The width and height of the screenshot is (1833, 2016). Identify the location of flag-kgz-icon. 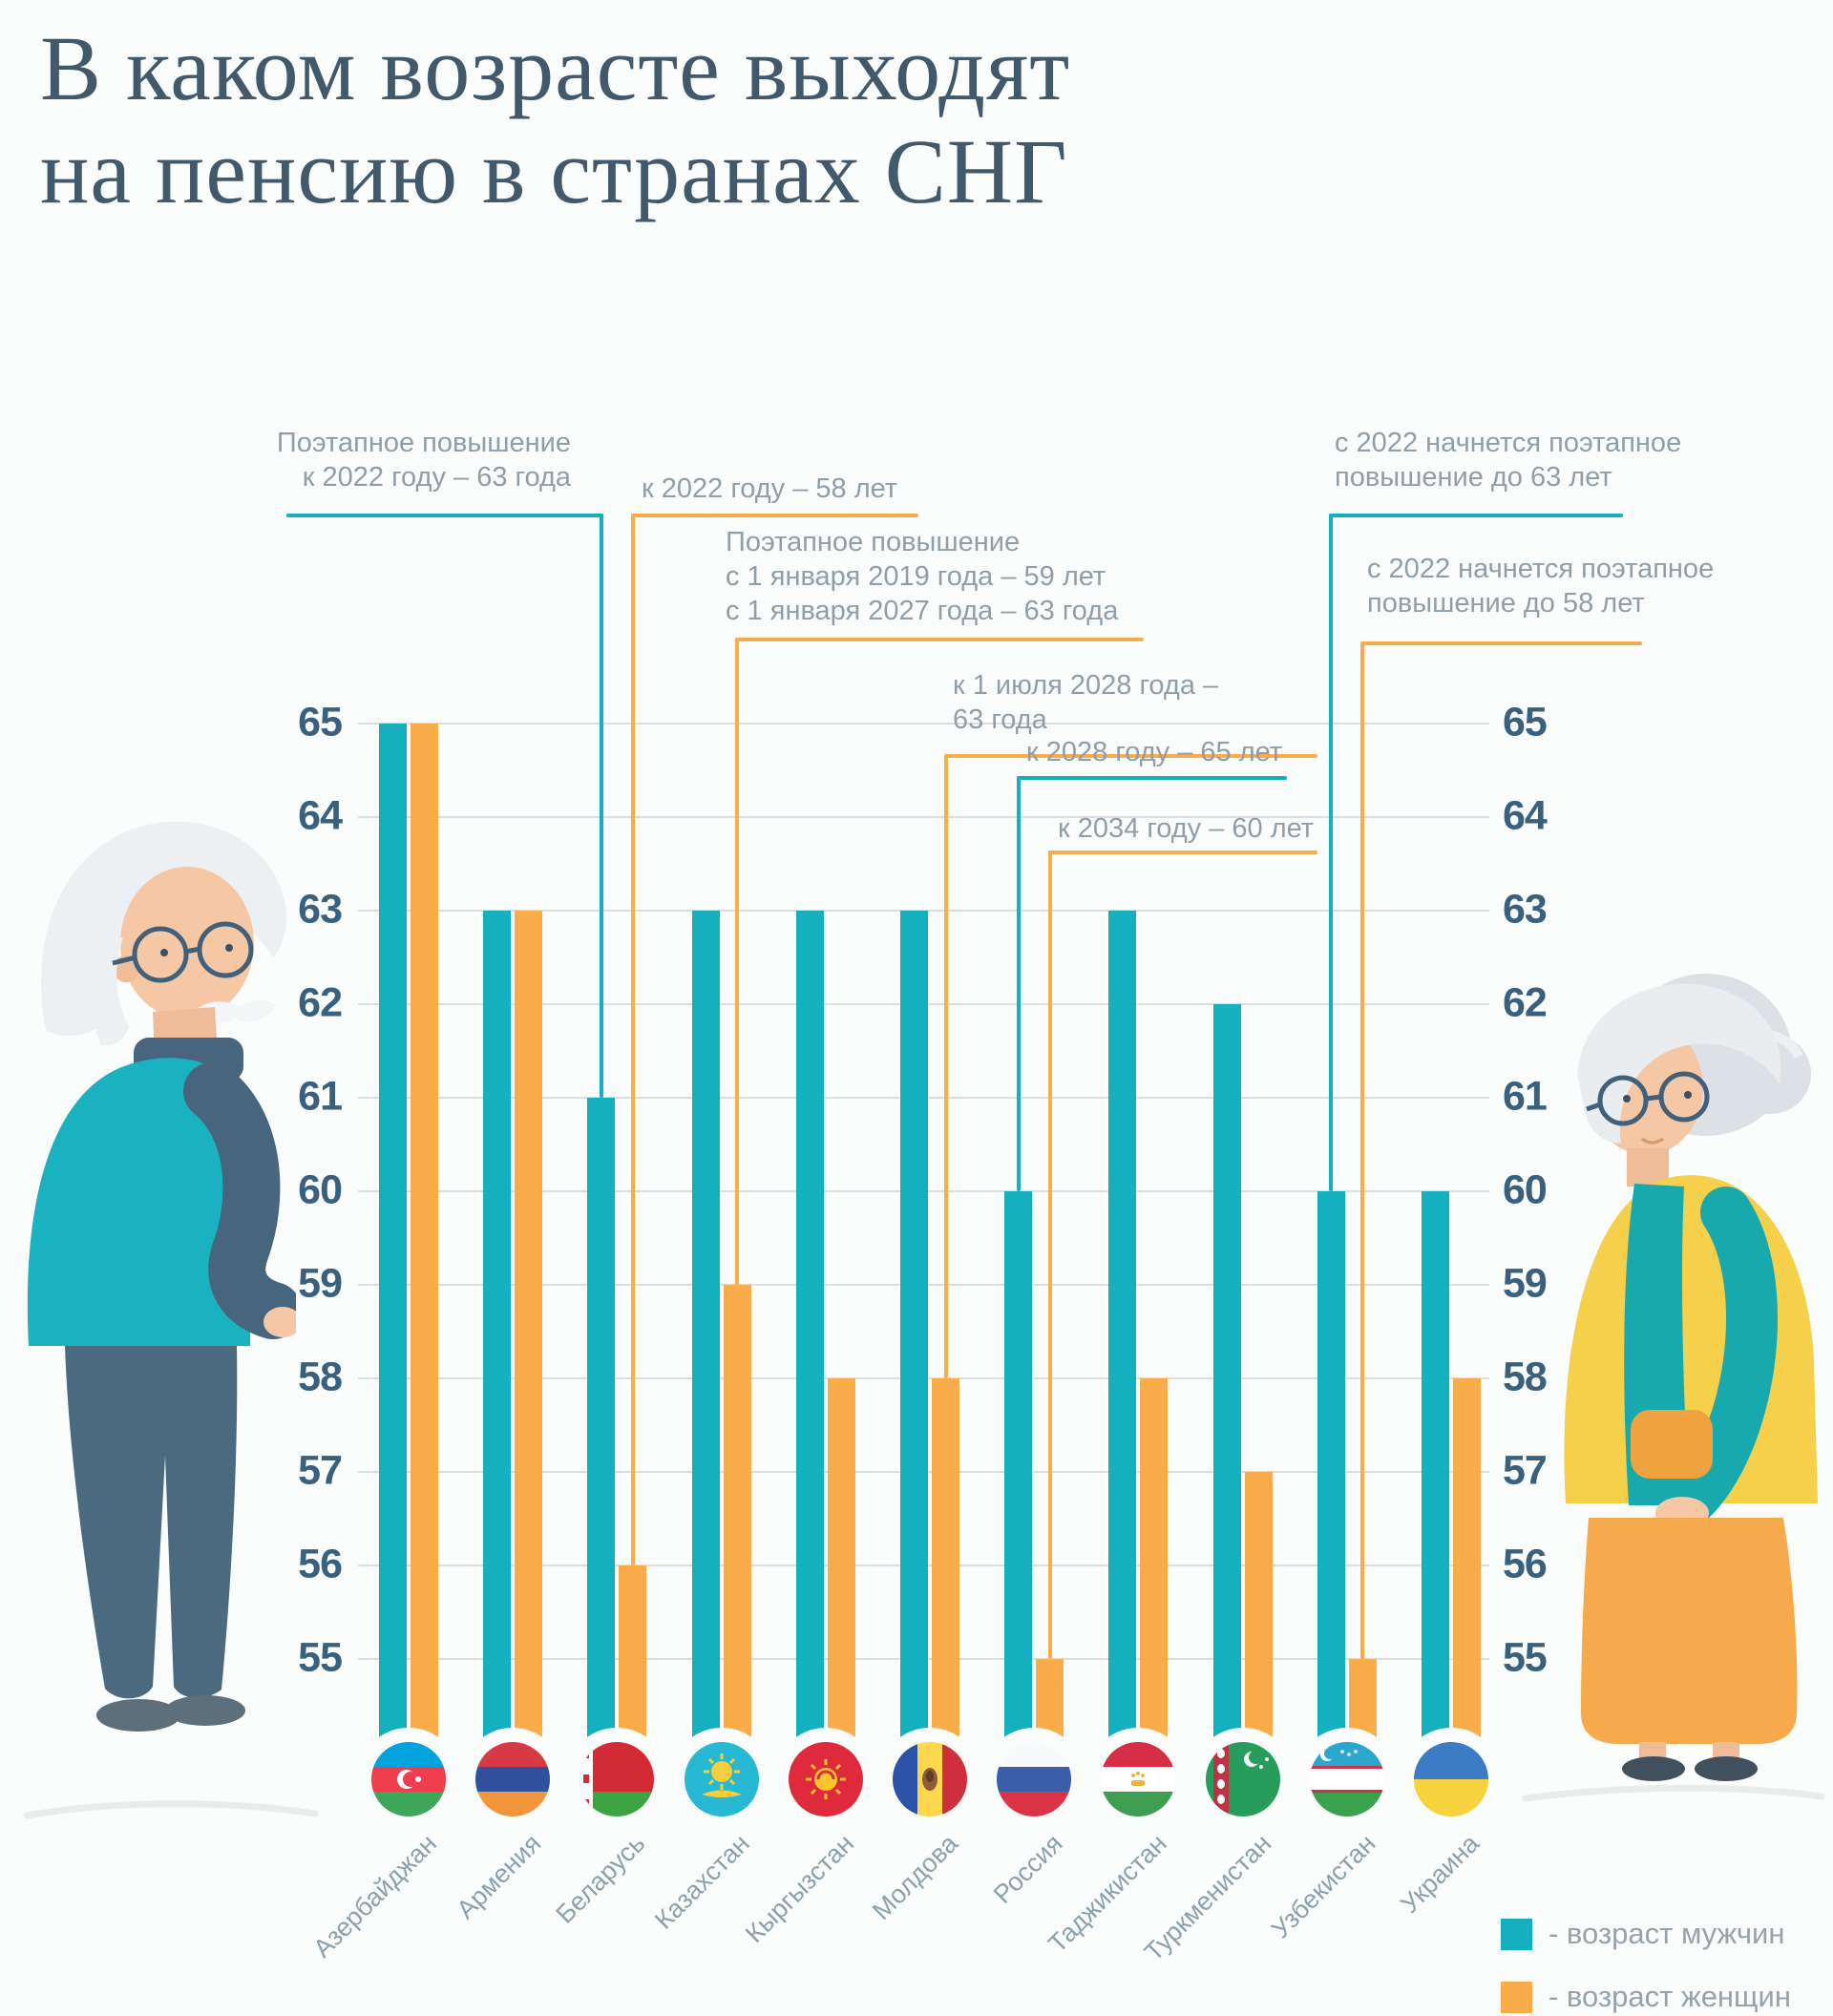
(825, 1780).